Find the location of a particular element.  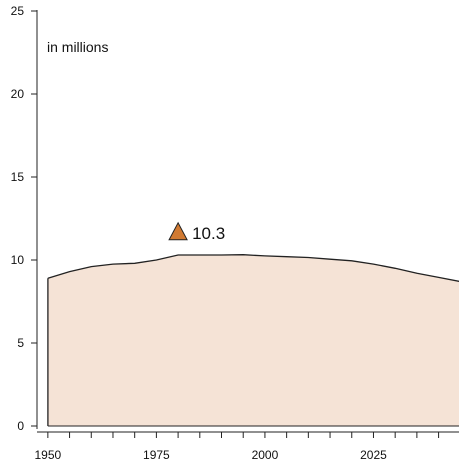

y-tick-label: 5 is located at coordinates (20, 343).